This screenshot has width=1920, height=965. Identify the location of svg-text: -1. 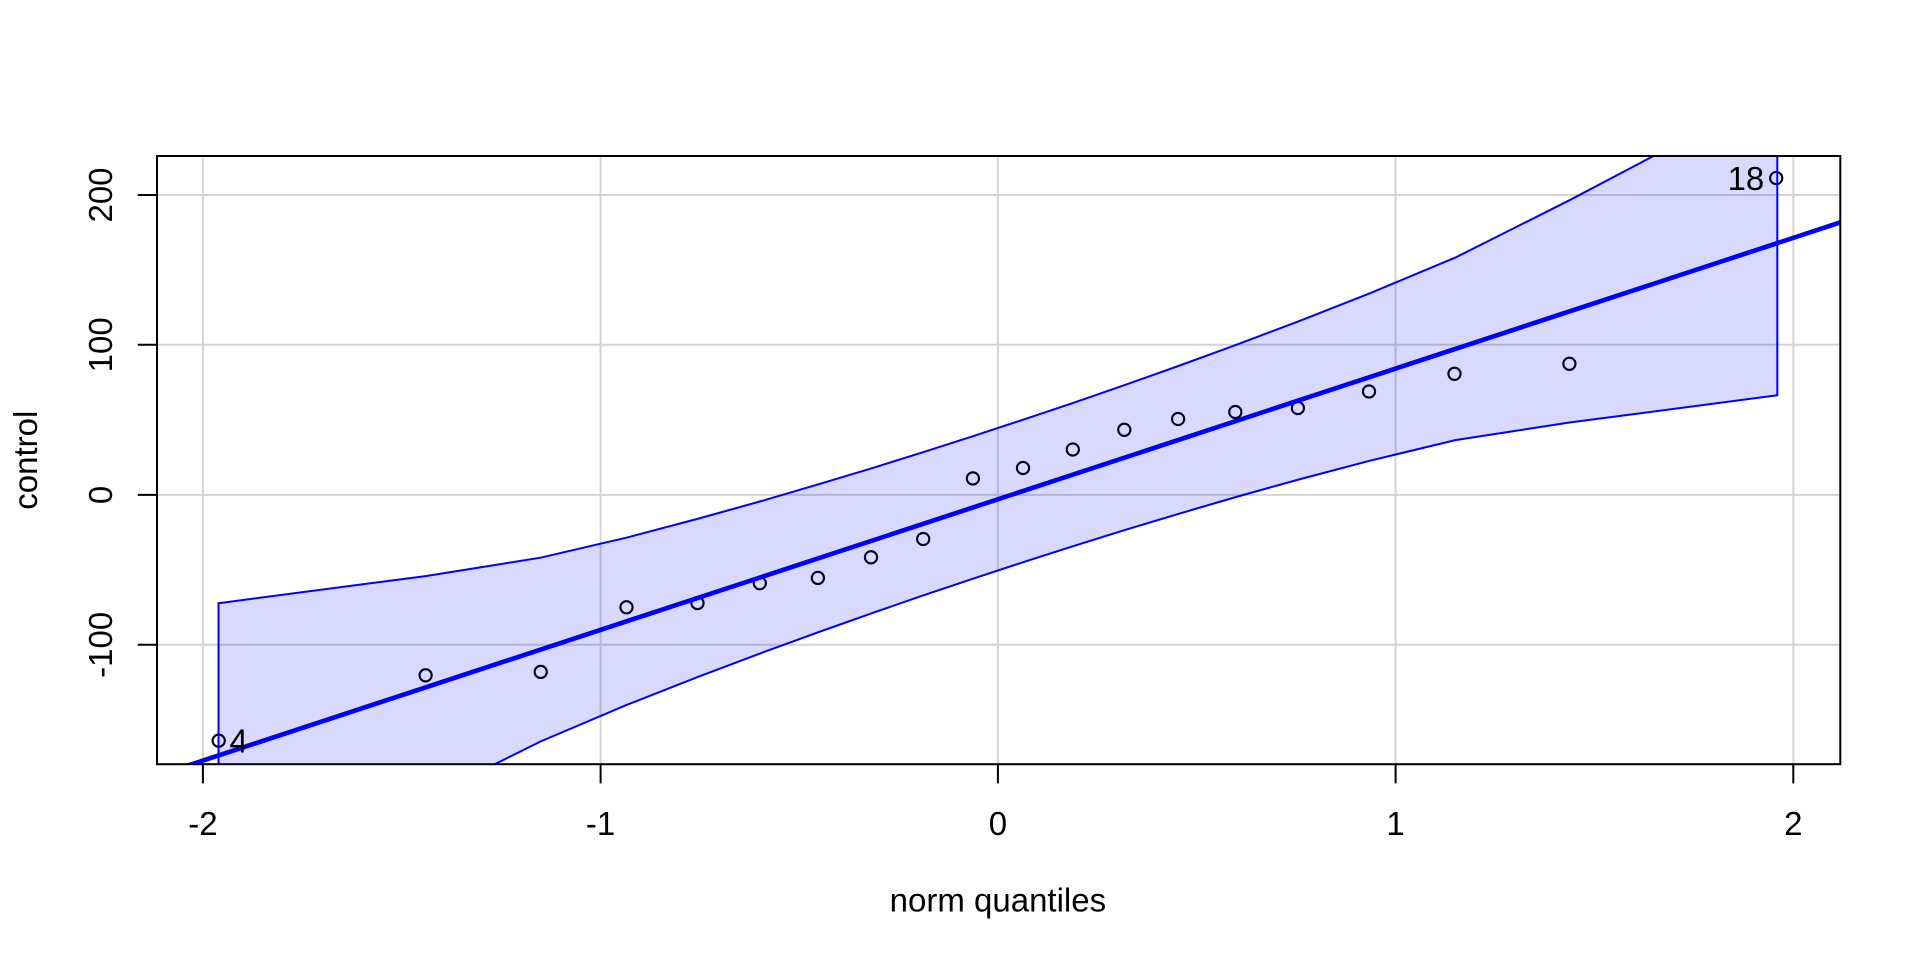
(600, 823).